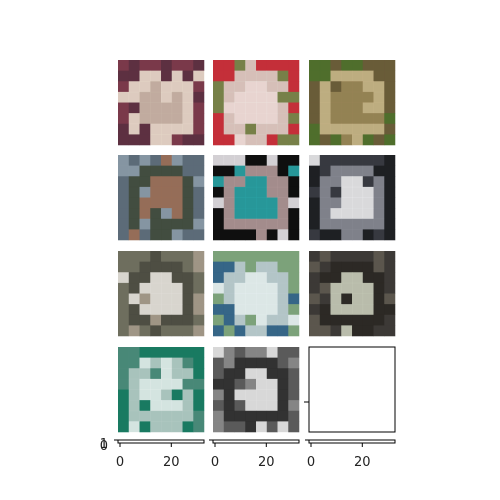  What do you see at coordinates (352, 441) in the screenshot?
I see `strip-frame` at bounding box center [352, 441].